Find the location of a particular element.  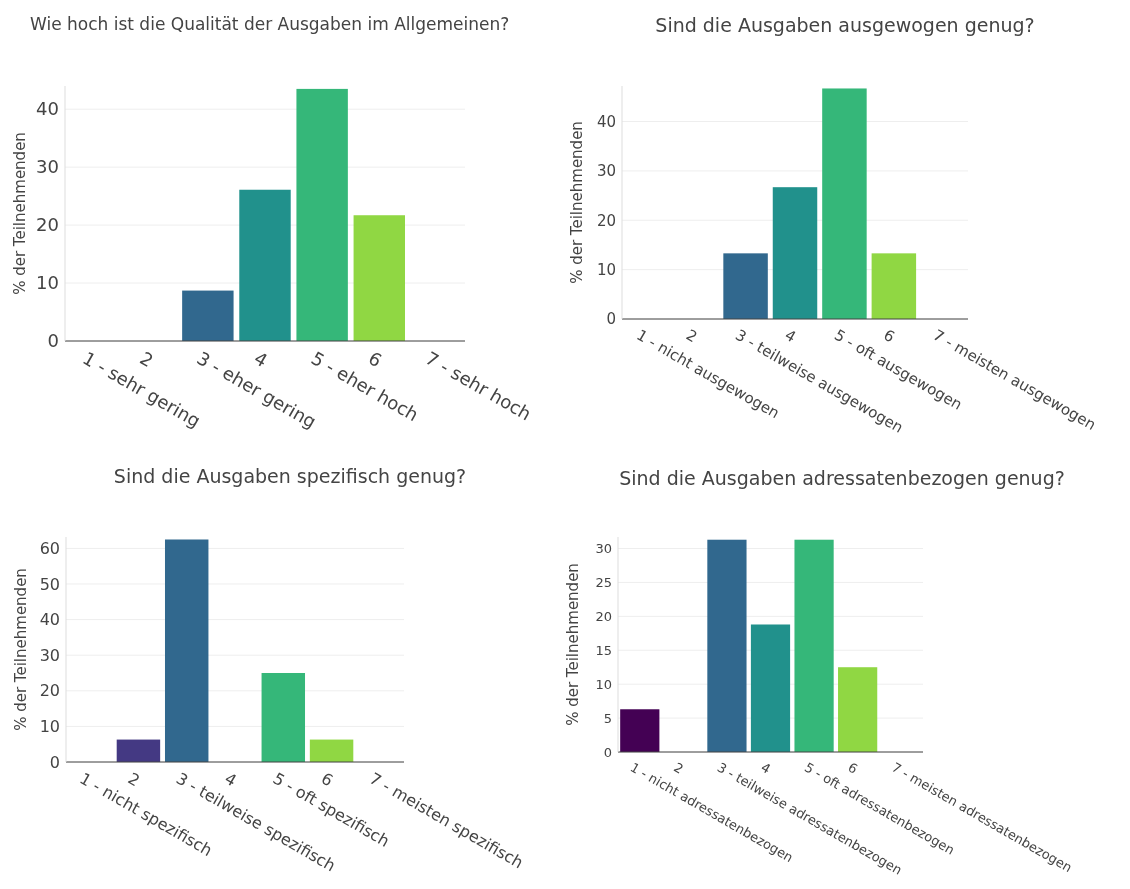

y-tick-label: 50 is located at coordinates (49, 584).